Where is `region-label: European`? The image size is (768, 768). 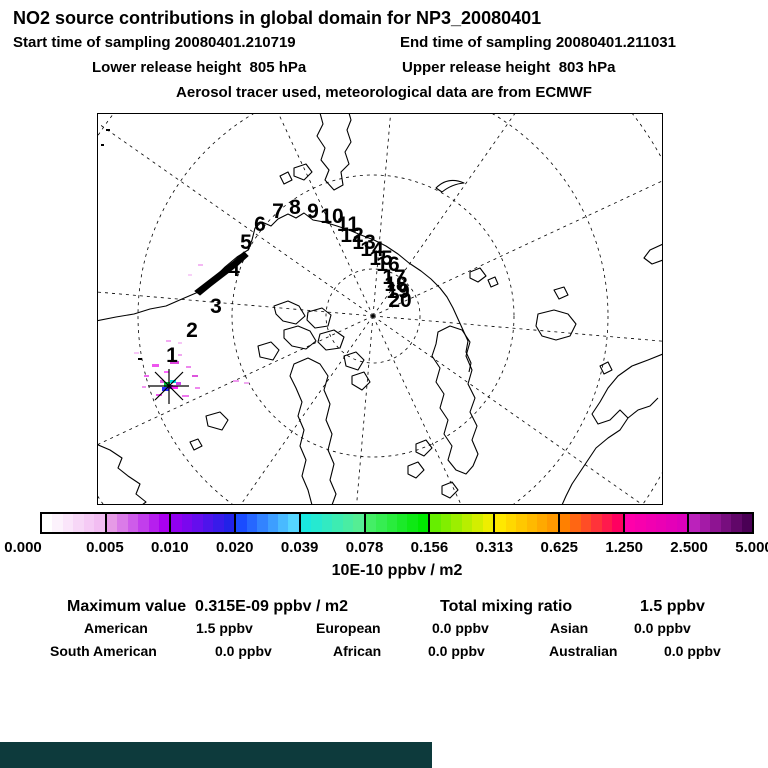
region-label: European is located at coordinates (348, 628).